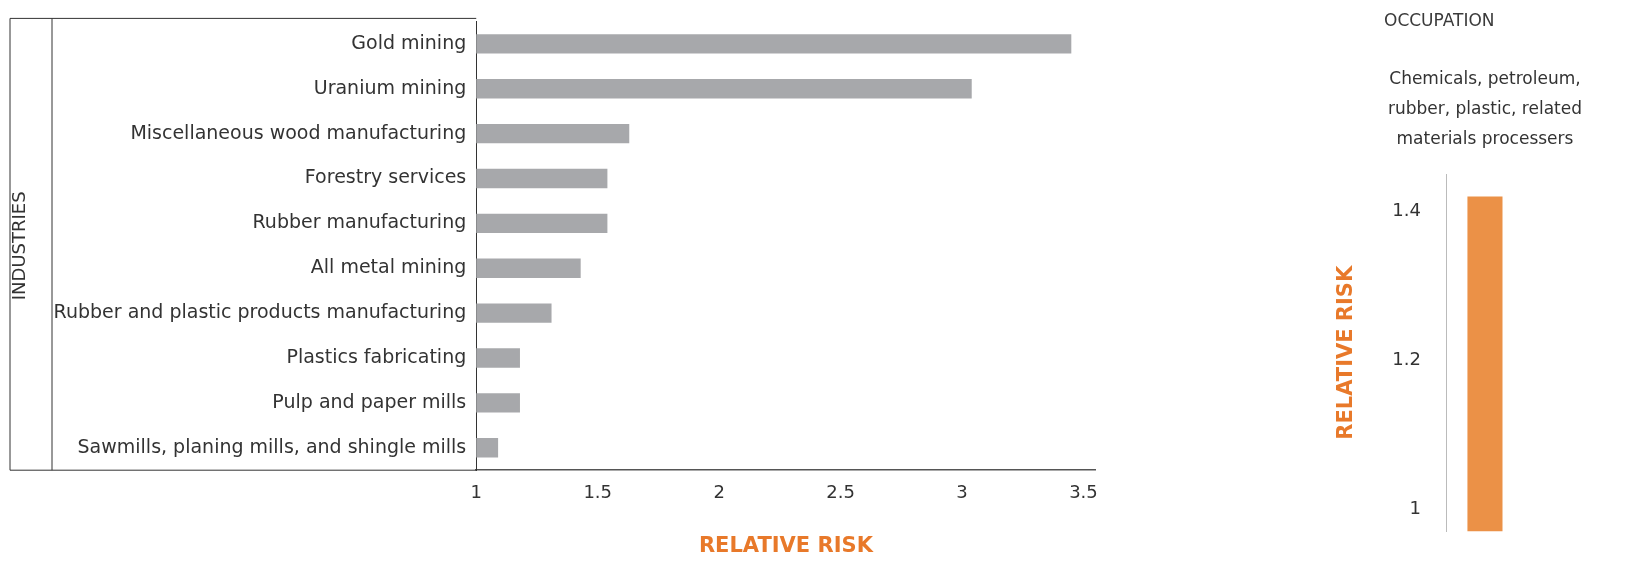 The width and height of the screenshot is (1642, 567). What do you see at coordinates (1485, 108) in the screenshot?
I see `x-tick-label: Chemicals, petroleum, rubber, plastic, related materials processers` at bounding box center [1485, 108].